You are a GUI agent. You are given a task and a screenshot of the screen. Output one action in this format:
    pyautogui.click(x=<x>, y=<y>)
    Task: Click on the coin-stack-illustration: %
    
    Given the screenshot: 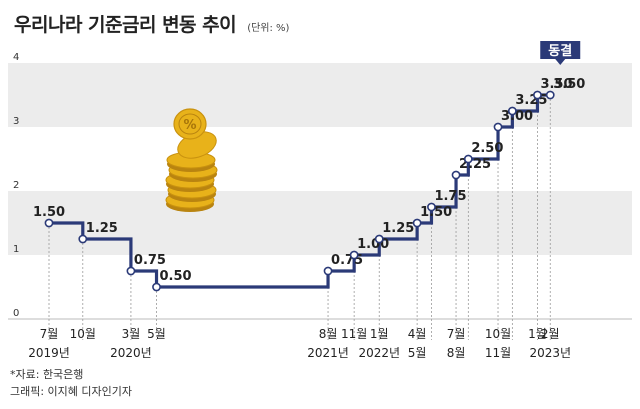 What is the action you would take?
    pyautogui.click(x=191, y=160)
    